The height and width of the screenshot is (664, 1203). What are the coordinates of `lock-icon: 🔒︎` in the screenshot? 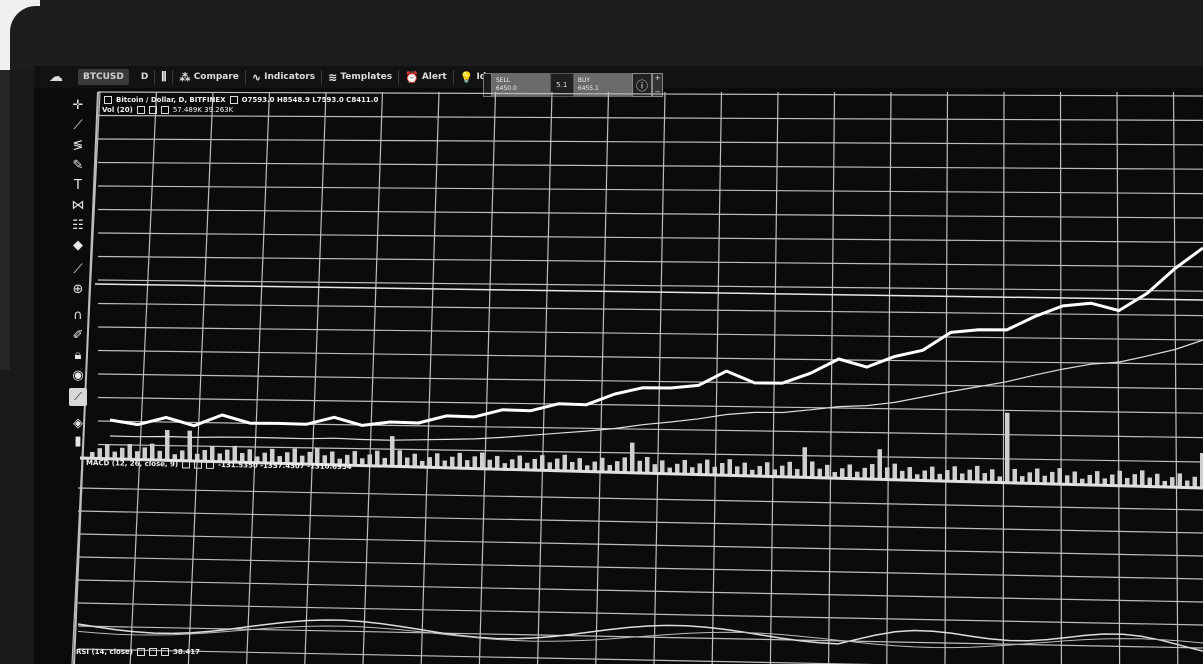 It's located at (78, 355).